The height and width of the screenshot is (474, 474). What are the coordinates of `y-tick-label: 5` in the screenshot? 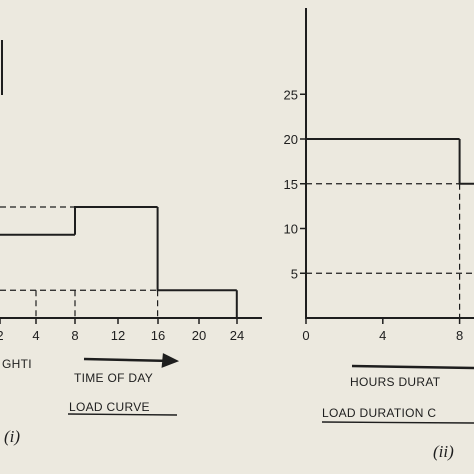 It's located at (294, 273).